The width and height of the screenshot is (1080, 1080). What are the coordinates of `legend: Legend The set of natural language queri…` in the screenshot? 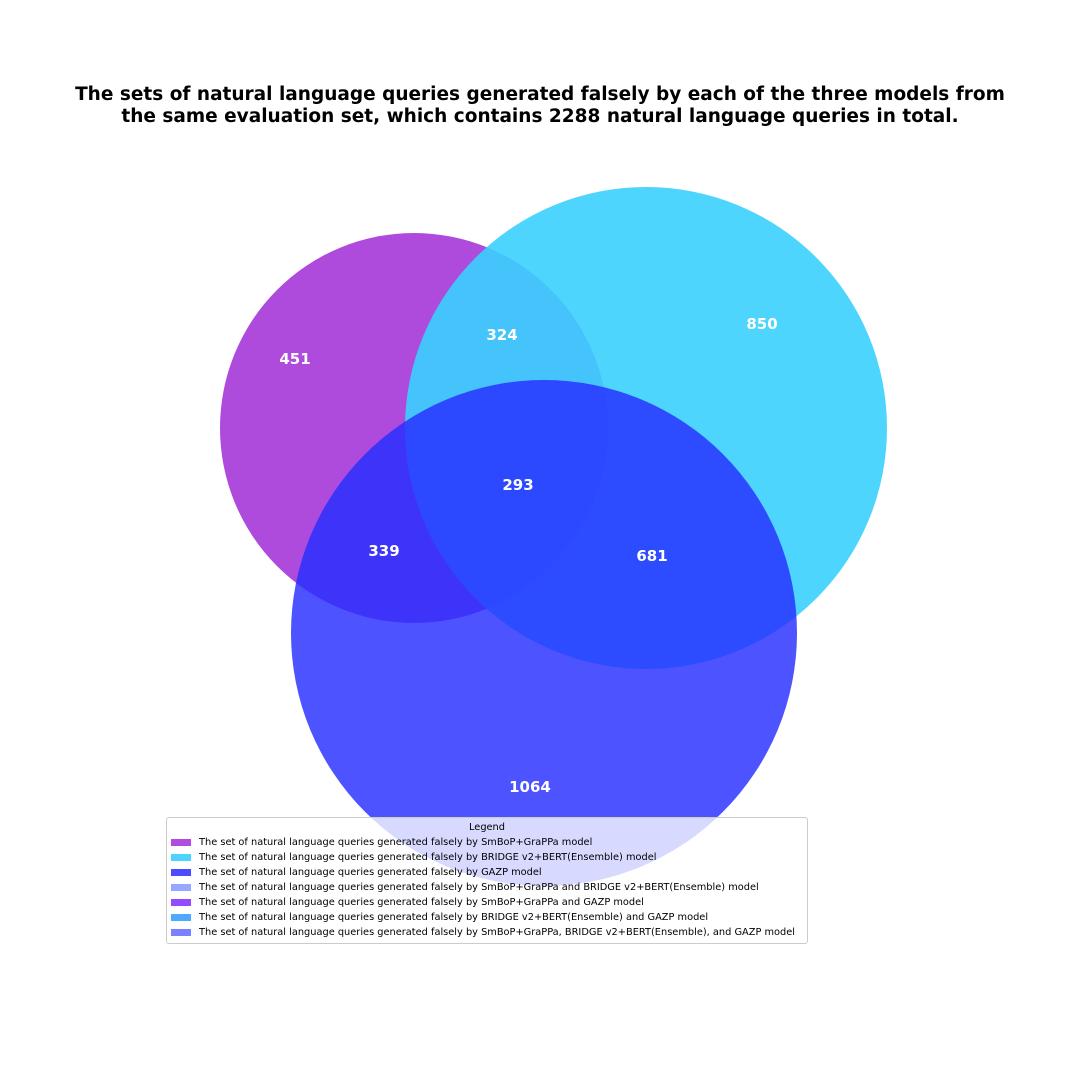 It's located at (487, 880).